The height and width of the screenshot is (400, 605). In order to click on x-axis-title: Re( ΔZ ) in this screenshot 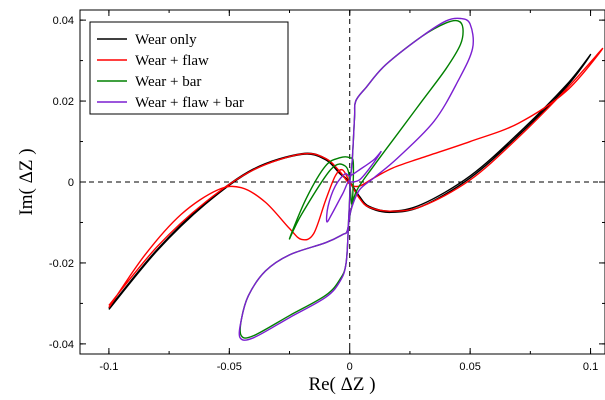, I will do `click(341, 384)`.